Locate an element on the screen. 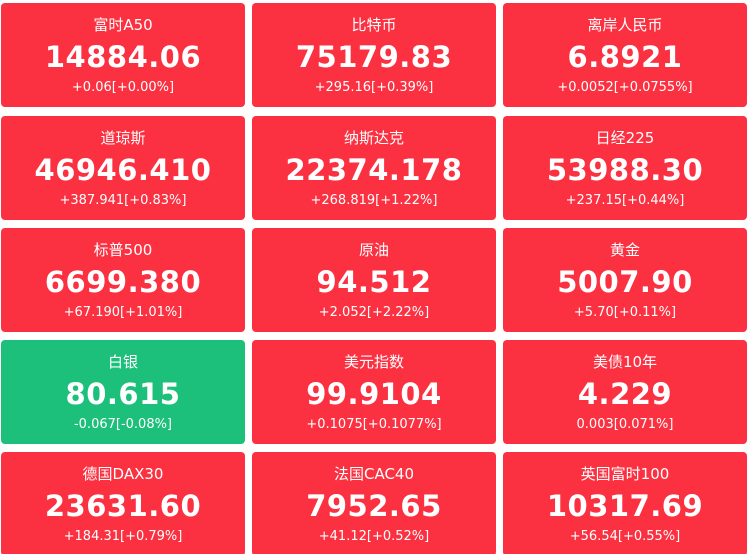 This screenshot has width=750, height=554. quote-tile: 原油 94.512 +2.052[+2.22%] is located at coordinates (374, 280).